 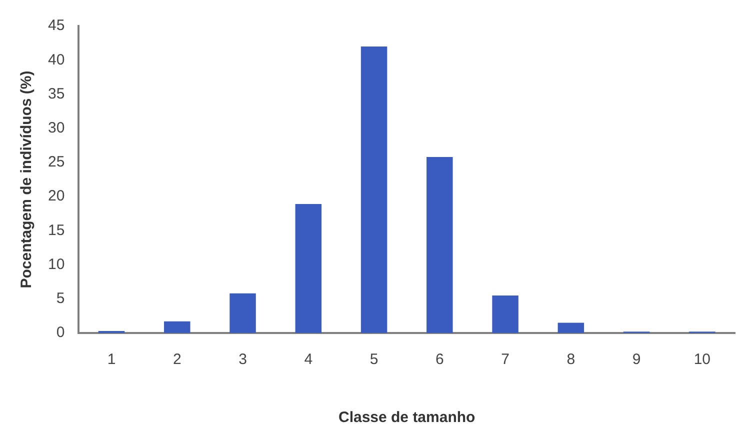 What do you see at coordinates (56, 25) in the screenshot?
I see `y-tick-label: 45` at bounding box center [56, 25].